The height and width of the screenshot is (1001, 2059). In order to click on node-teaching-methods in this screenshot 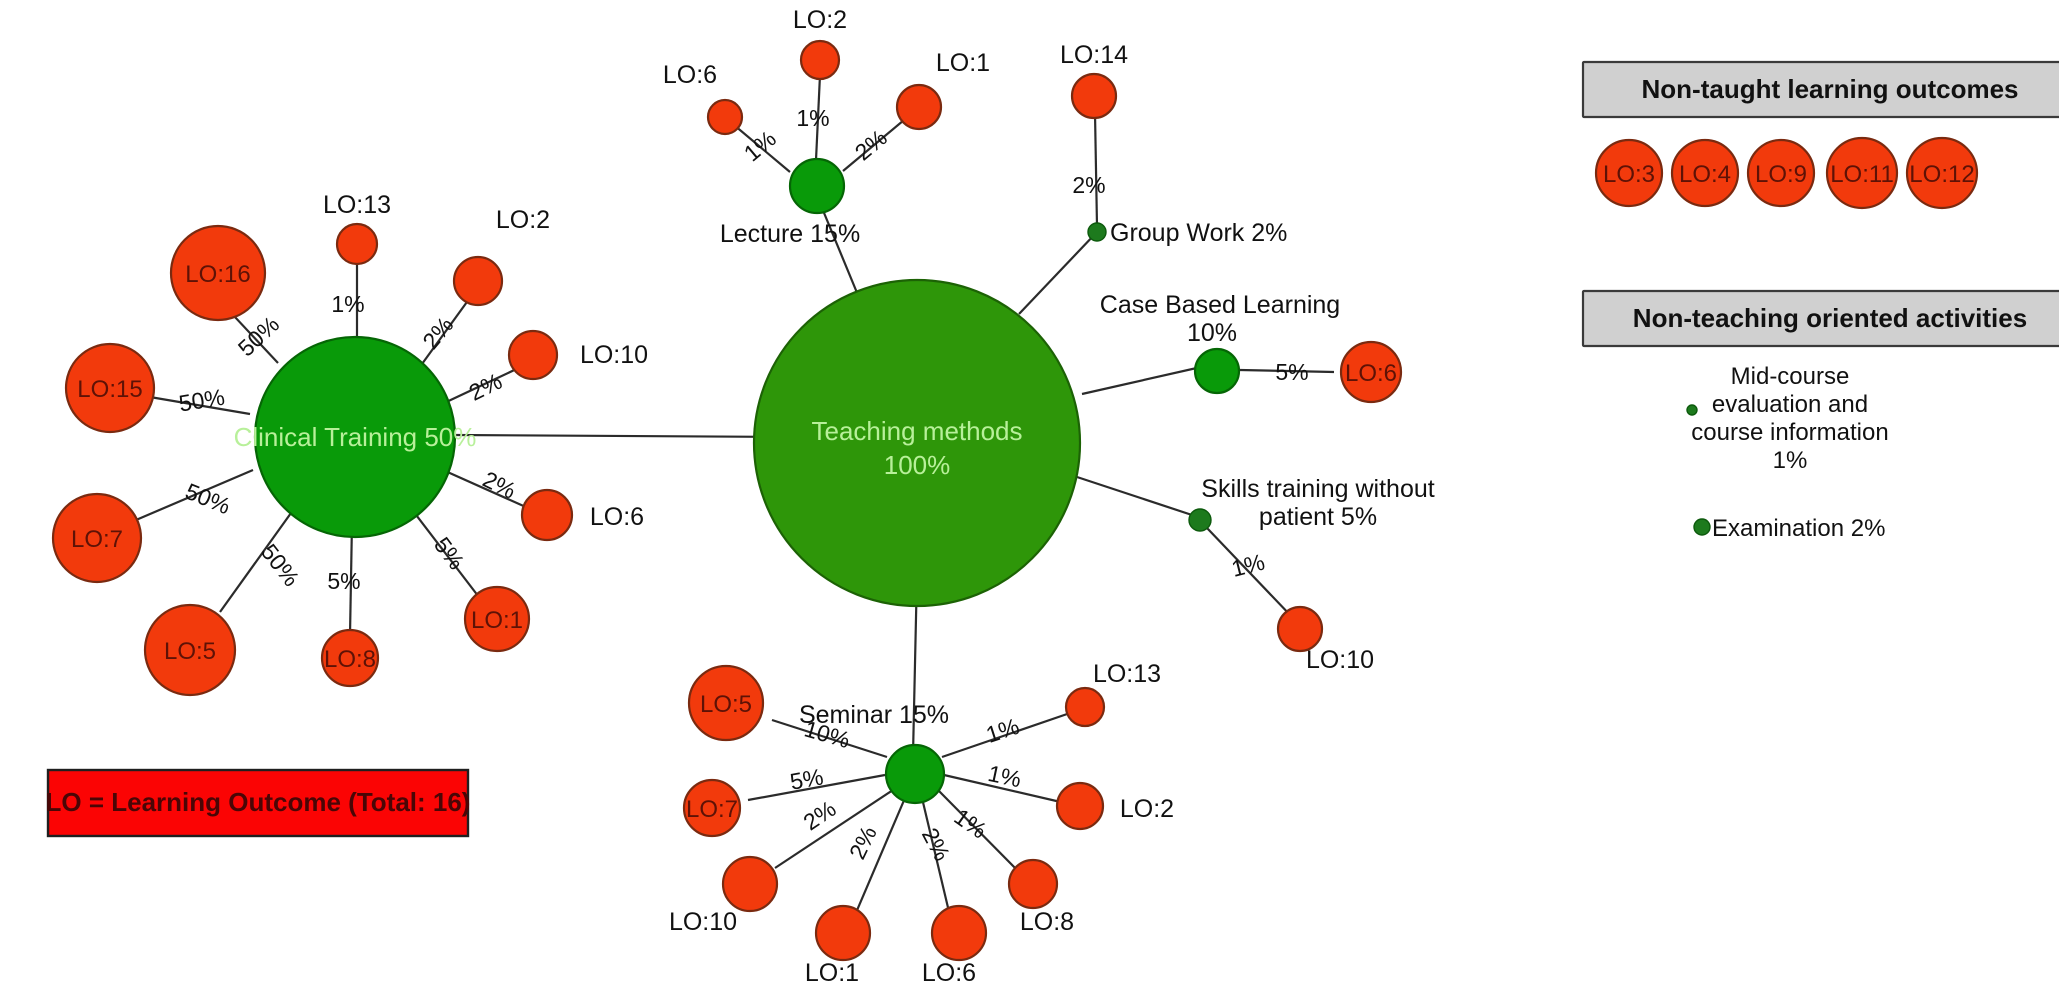, I will do `click(917, 443)`.